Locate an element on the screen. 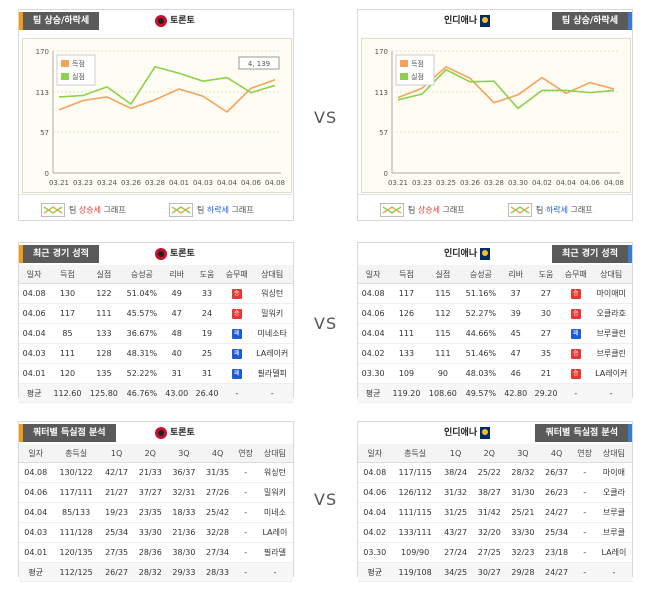 The image size is (650, 593). table-cell: 38/30 is located at coordinates (184, 552).